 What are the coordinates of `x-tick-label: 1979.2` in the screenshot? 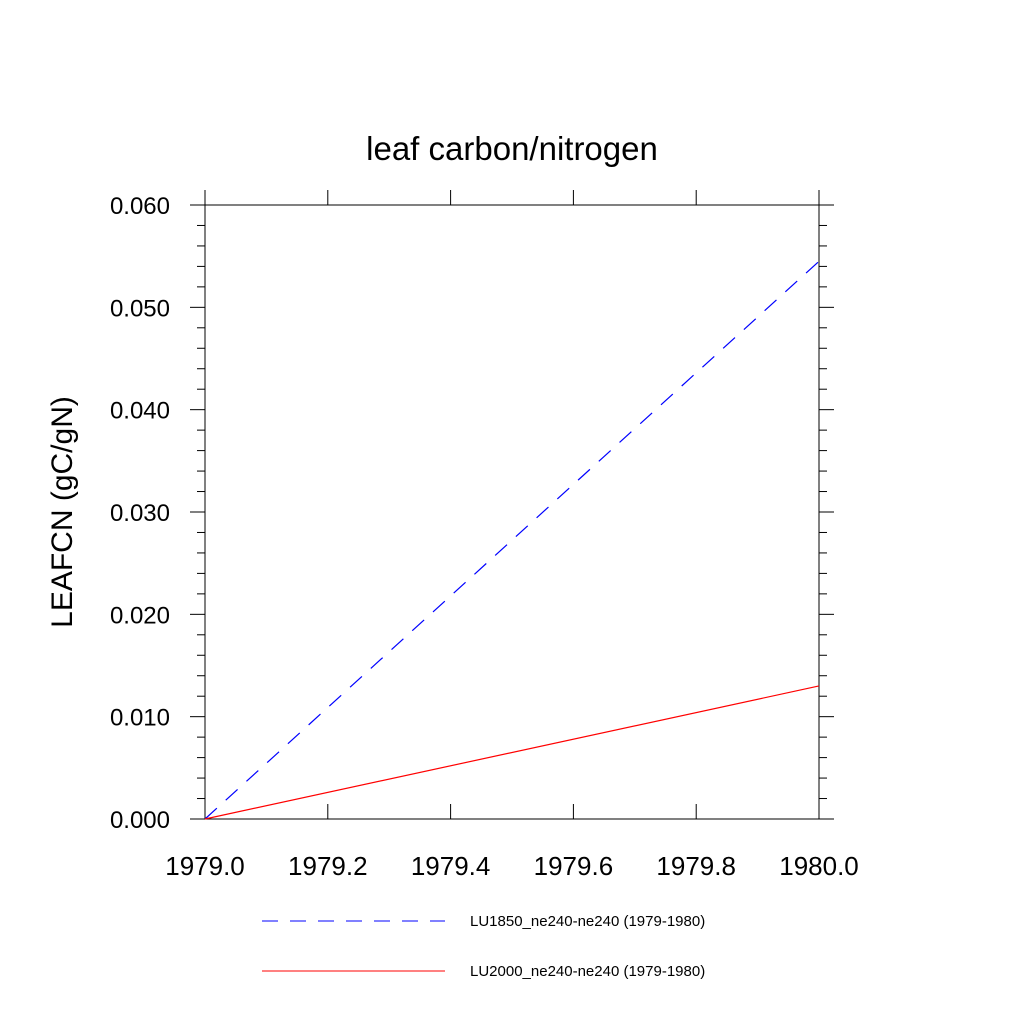 It's located at (328, 866).